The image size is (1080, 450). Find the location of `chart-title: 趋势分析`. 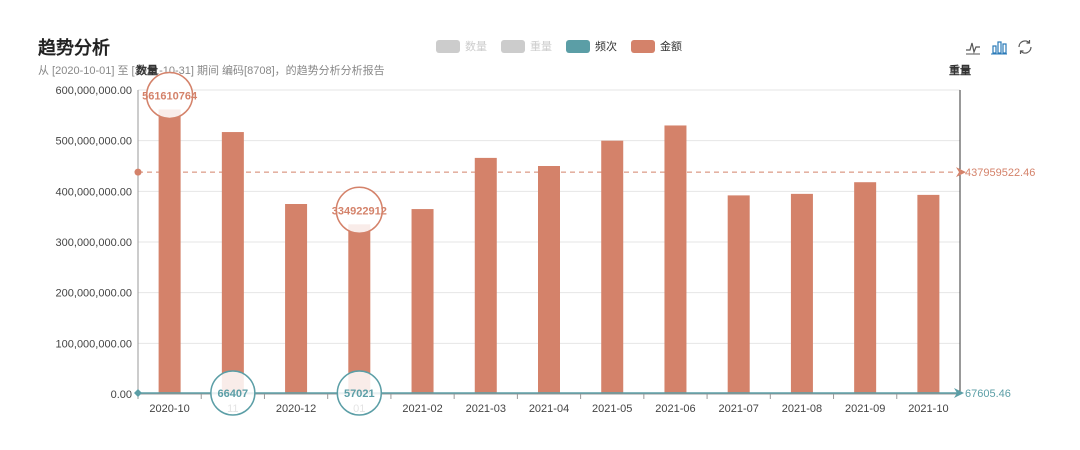

chart-title: 趋势分析 is located at coordinates (74, 48).